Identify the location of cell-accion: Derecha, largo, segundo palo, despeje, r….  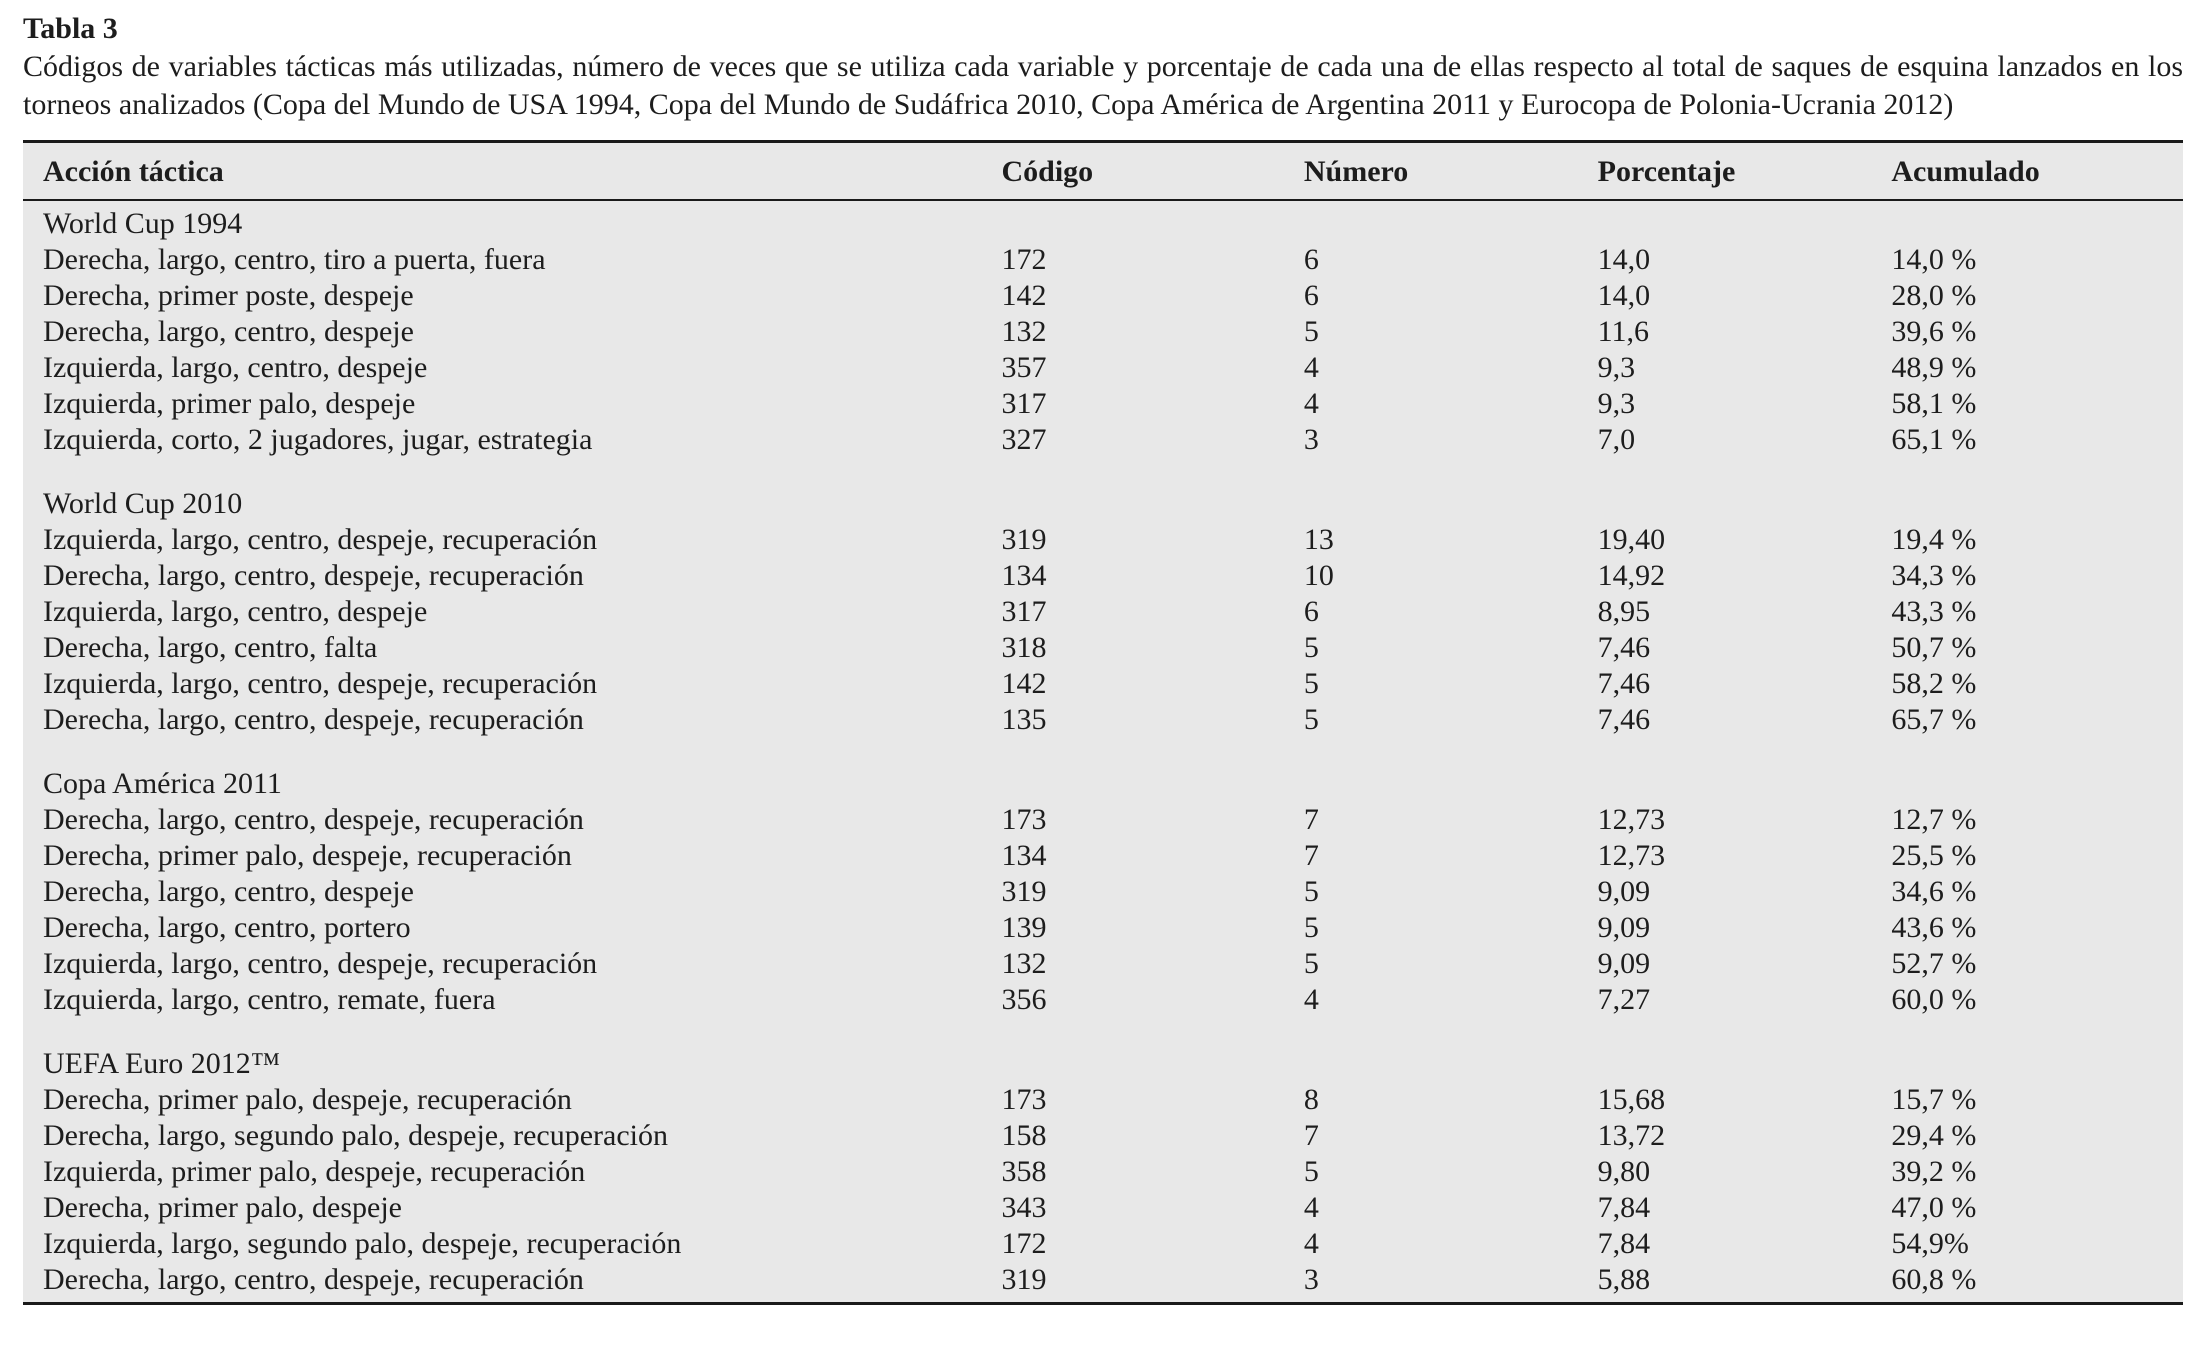
(356, 1135).